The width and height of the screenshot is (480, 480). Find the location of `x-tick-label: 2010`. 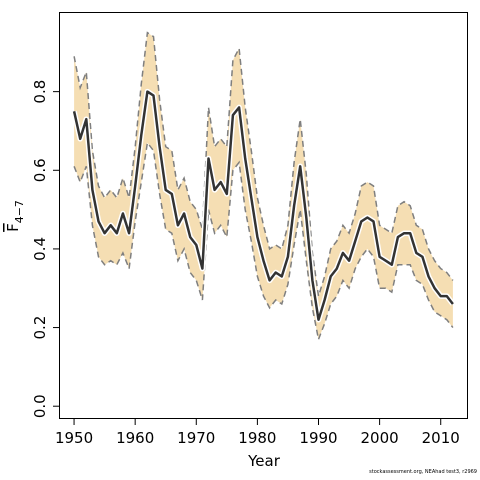

x-tick-label: 2010 is located at coordinates (441, 438).